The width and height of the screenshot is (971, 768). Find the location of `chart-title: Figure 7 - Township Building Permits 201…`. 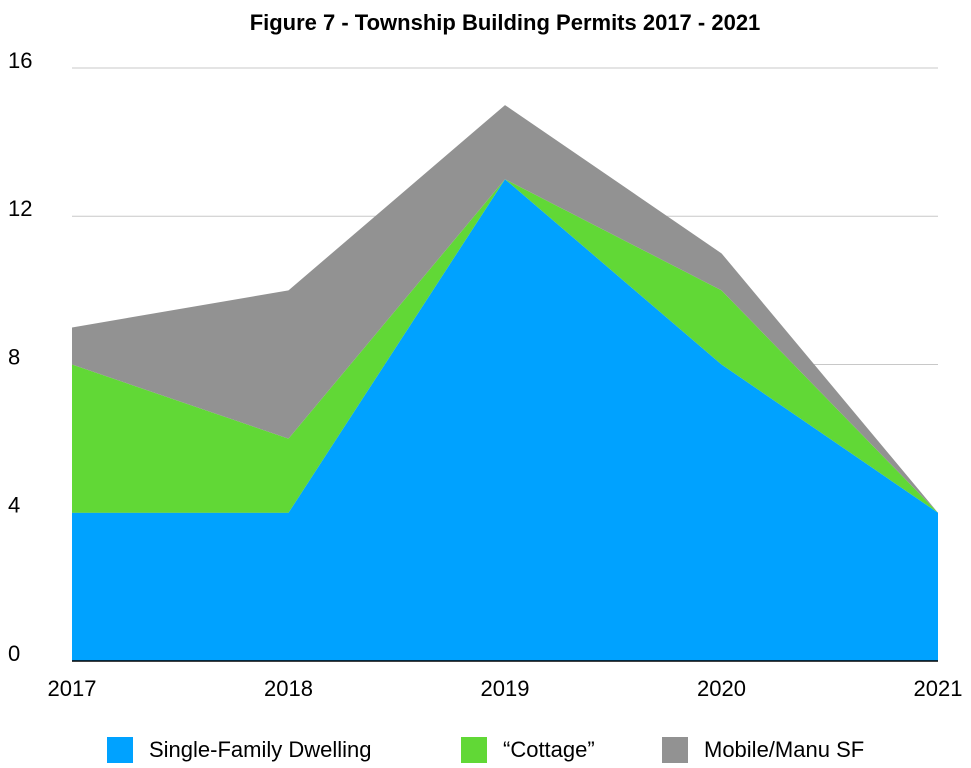

chart-title: Figure 7 - Township Building Permits 201… is located at coordinates (505, 22).